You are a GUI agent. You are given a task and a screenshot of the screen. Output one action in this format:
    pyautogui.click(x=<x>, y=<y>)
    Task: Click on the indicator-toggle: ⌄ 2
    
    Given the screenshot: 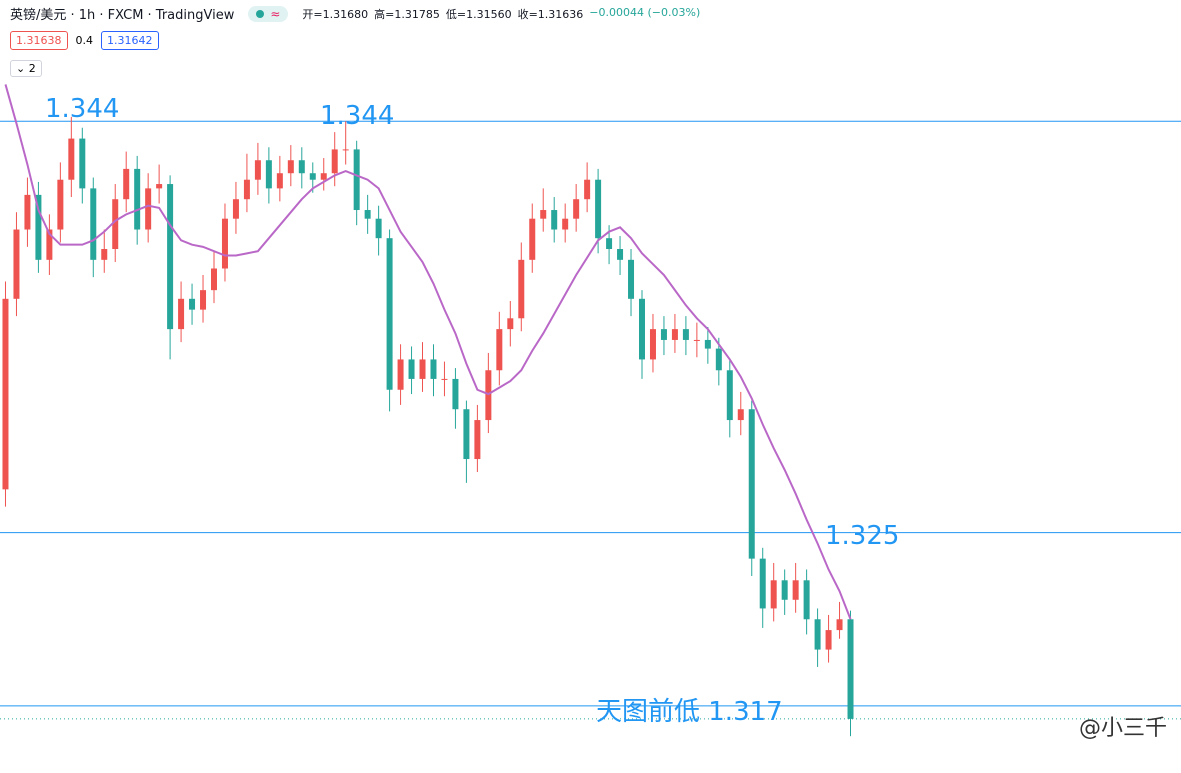 What is the action you would take?
    pyautogui.click(x=26, y=68)
    